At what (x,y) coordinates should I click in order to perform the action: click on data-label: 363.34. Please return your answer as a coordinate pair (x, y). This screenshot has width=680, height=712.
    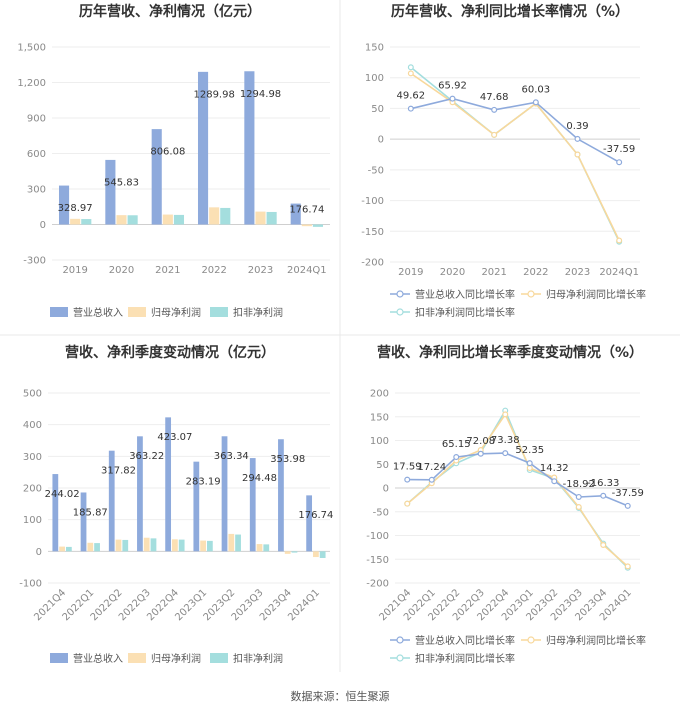
    Looking at the image, I should click on (231, 456).